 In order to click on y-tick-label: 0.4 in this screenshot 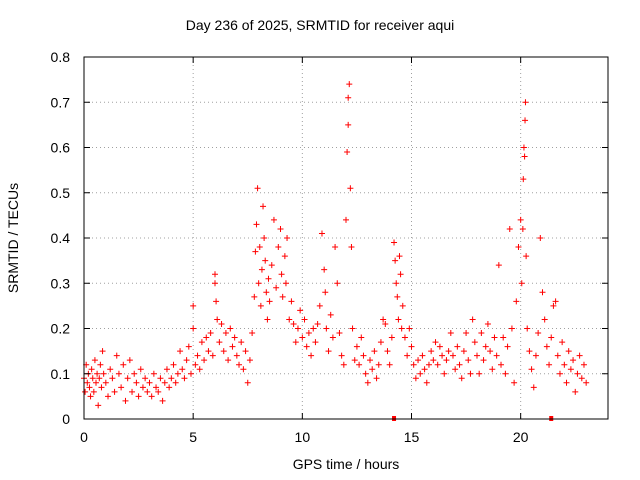, I will do `click(61, 238)`.